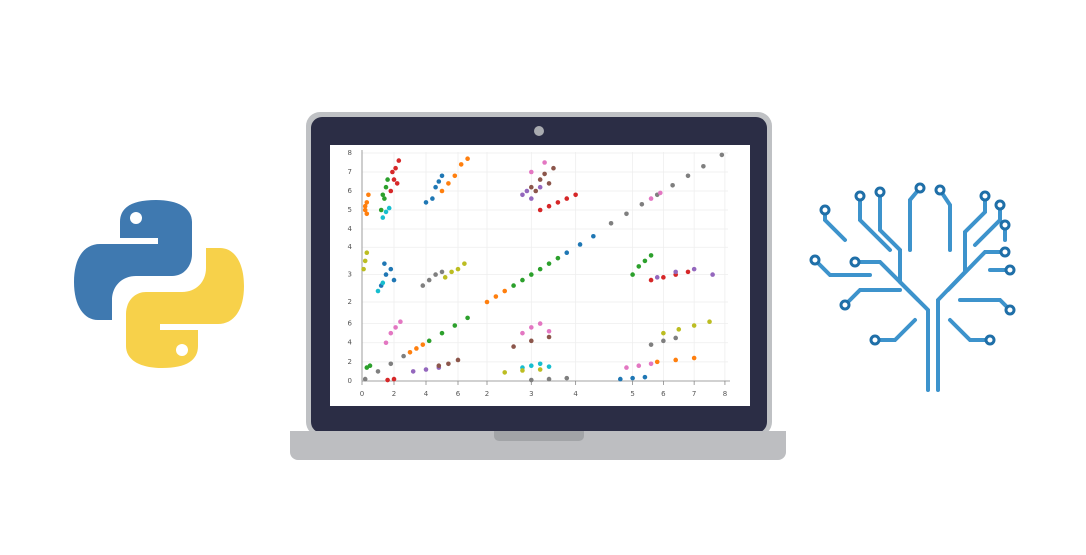  I want to click on brain-circuit, so click(912, 289).